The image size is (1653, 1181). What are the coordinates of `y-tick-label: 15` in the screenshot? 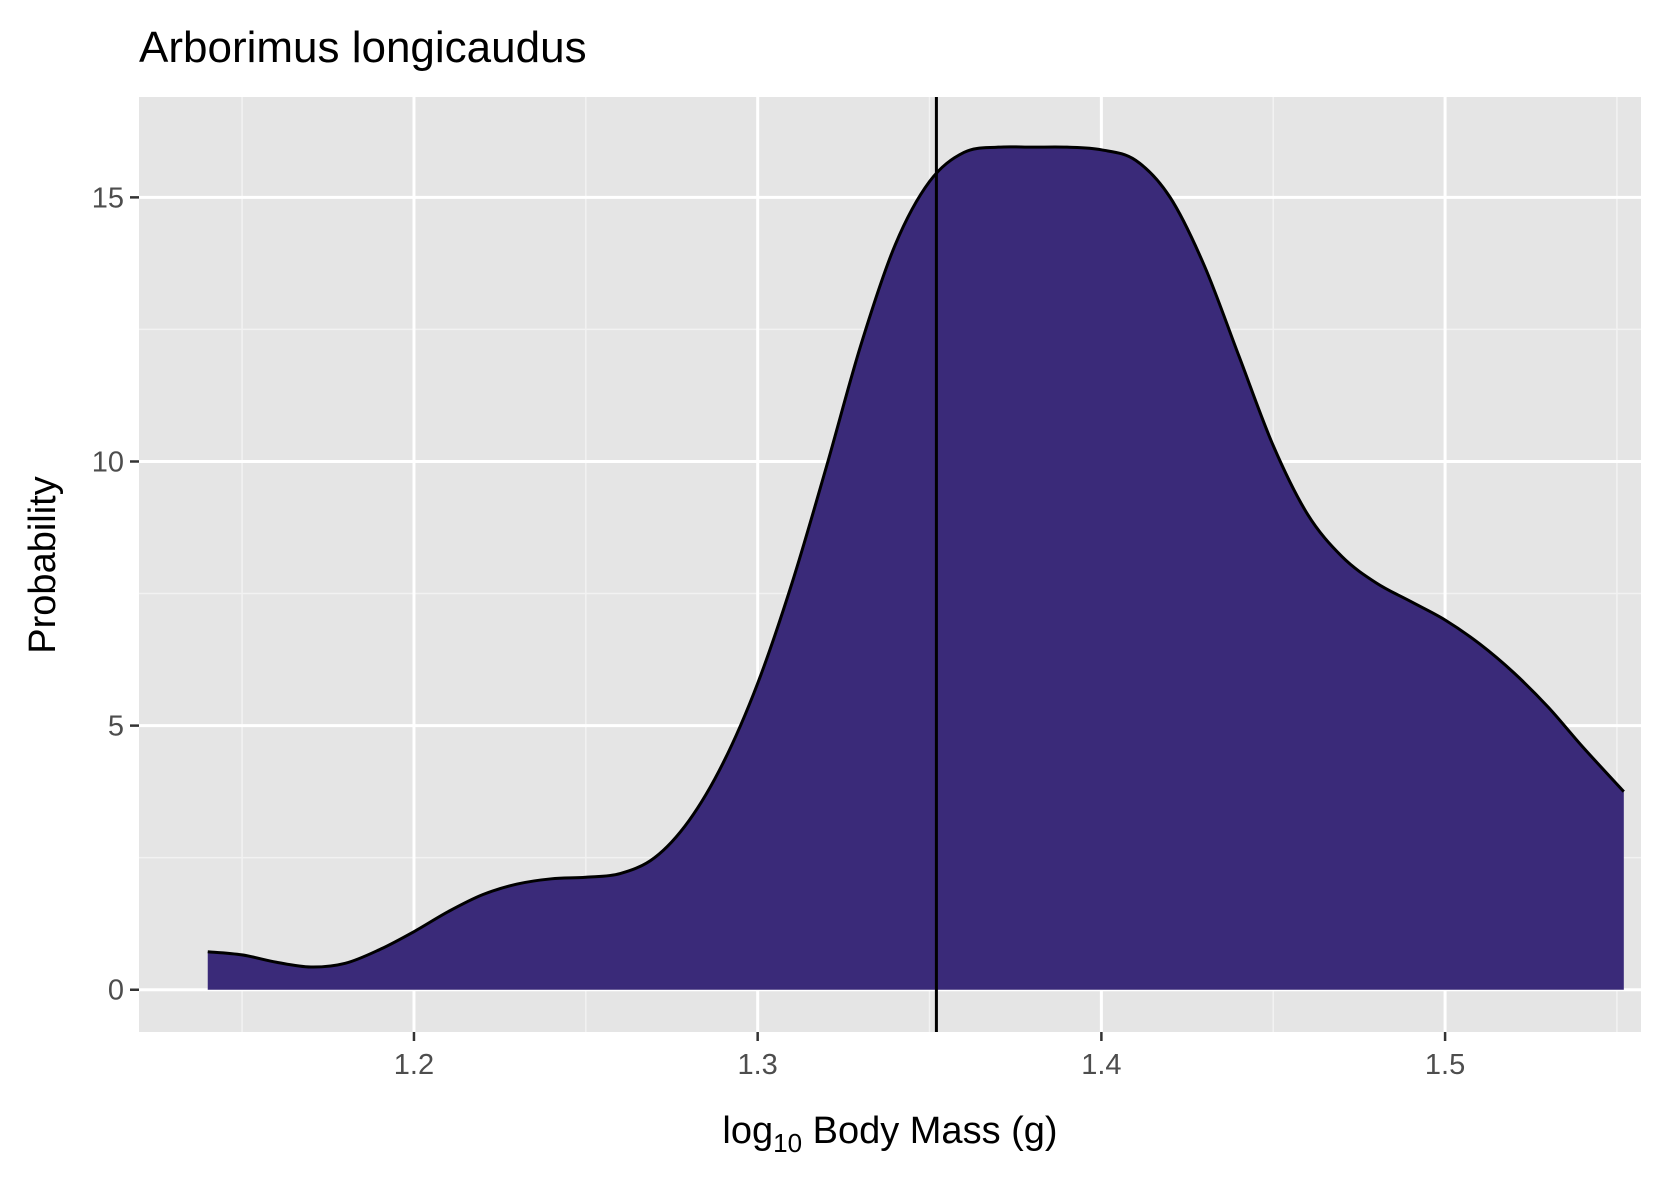 It's located at (108, 198).